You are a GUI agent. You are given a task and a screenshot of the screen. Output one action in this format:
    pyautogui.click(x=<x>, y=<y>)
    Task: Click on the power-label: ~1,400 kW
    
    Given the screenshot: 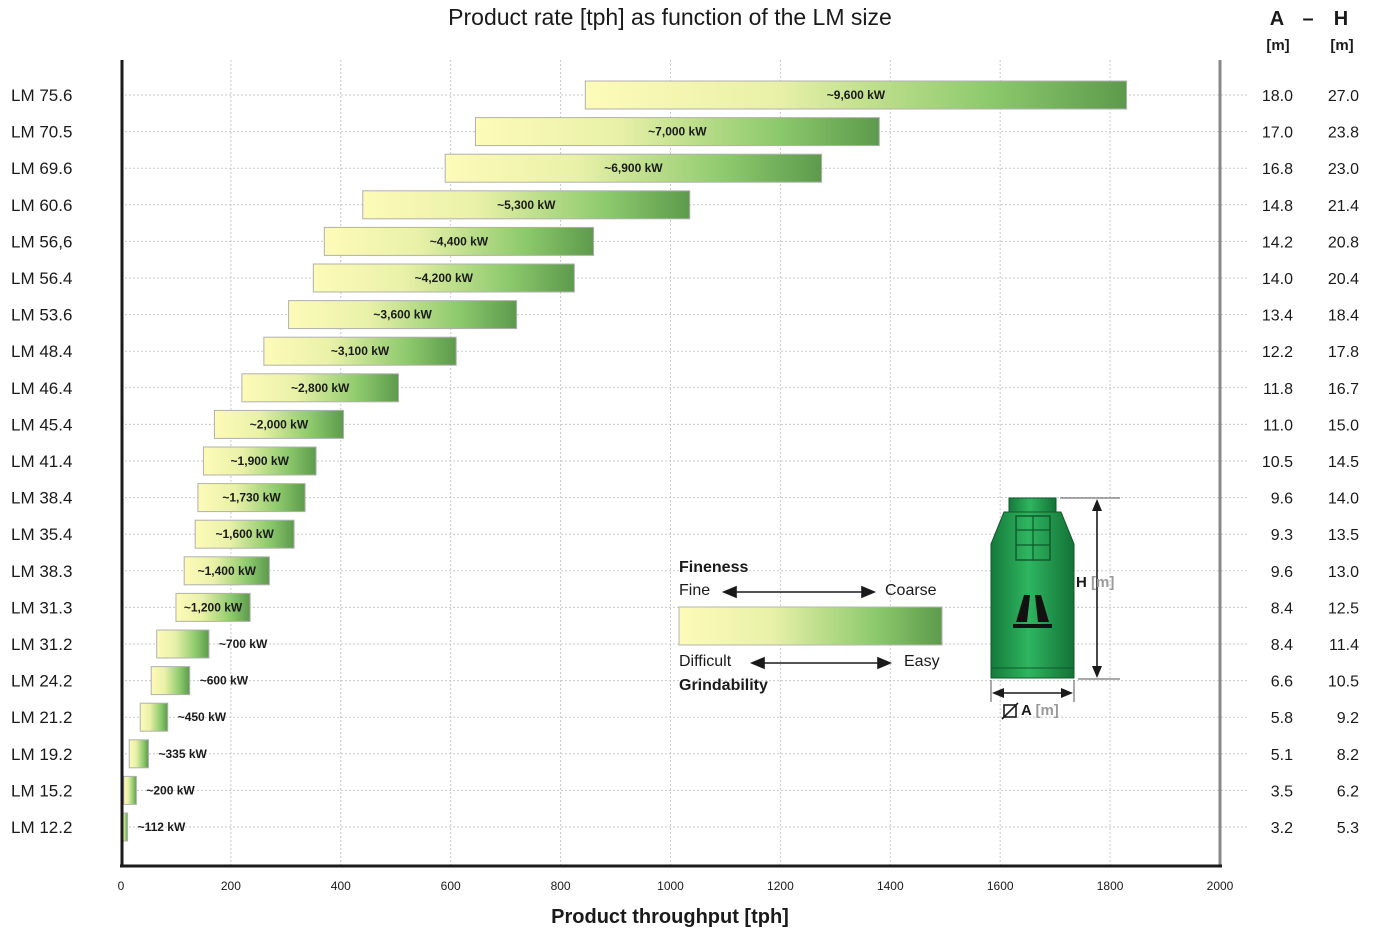 What is the action you would take?
    pyautogui.click(x=227, y=571)
    